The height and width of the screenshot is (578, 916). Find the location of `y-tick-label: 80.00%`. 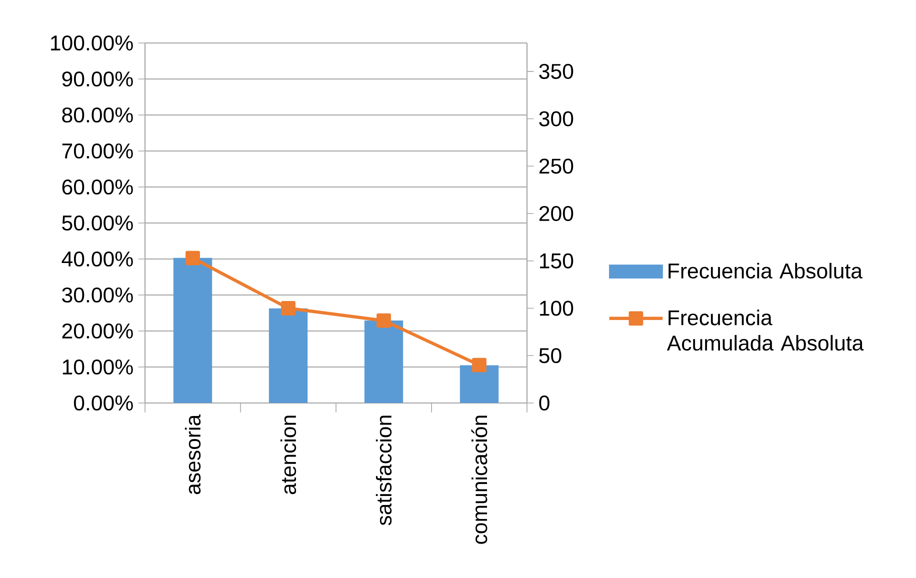

y-tick-label: 80.00% is located at coordinates (97, 115).